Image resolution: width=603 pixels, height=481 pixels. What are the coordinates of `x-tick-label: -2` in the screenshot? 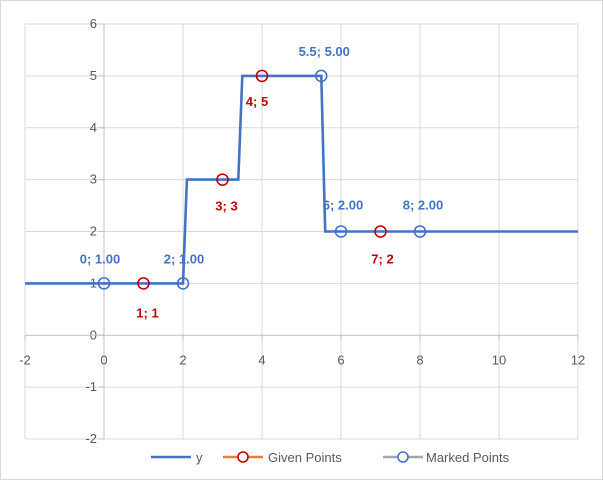 It's located at (25, 359).